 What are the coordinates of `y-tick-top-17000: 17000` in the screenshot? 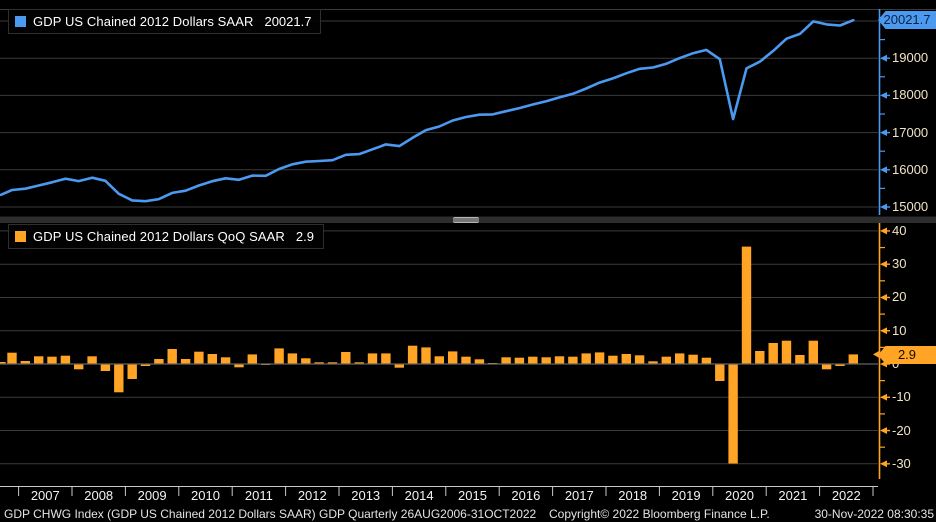 It's located at (910, 132).